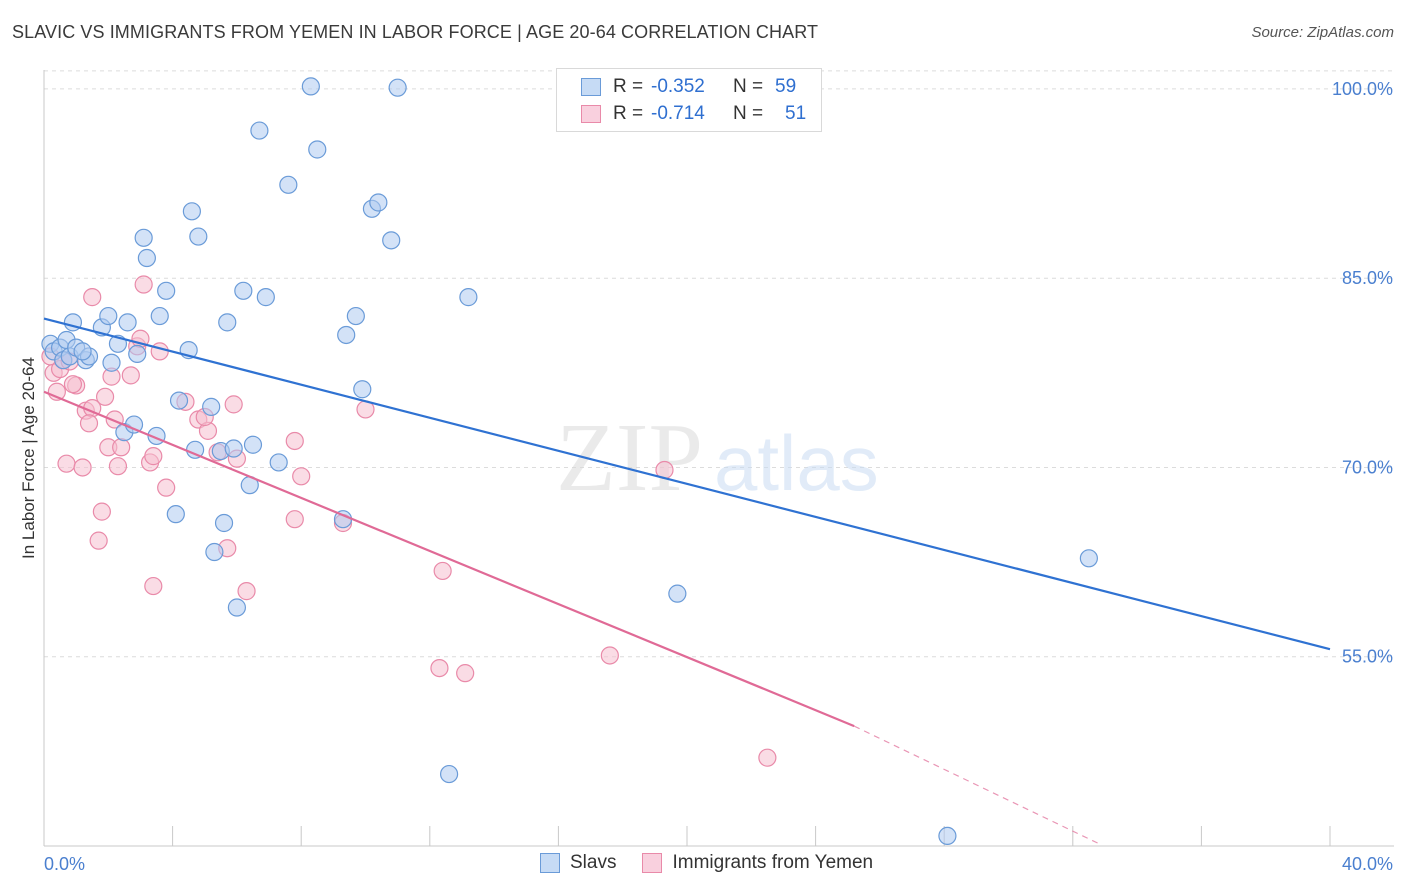 This screenshot has height=892, width=1406. Describe the element at coordinates (629, 458) in the screenshot. I see `watermark-zip: ZIP` at that location.